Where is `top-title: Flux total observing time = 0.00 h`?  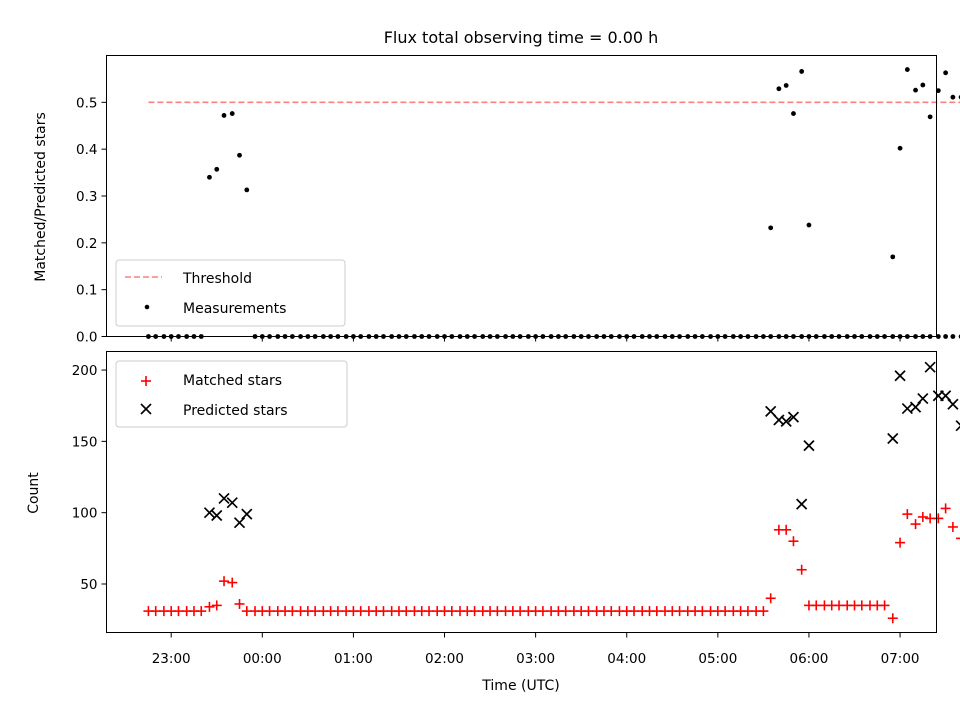
top-title: Flux total observing time = 0.00 h is located at coordinates (521, 37).